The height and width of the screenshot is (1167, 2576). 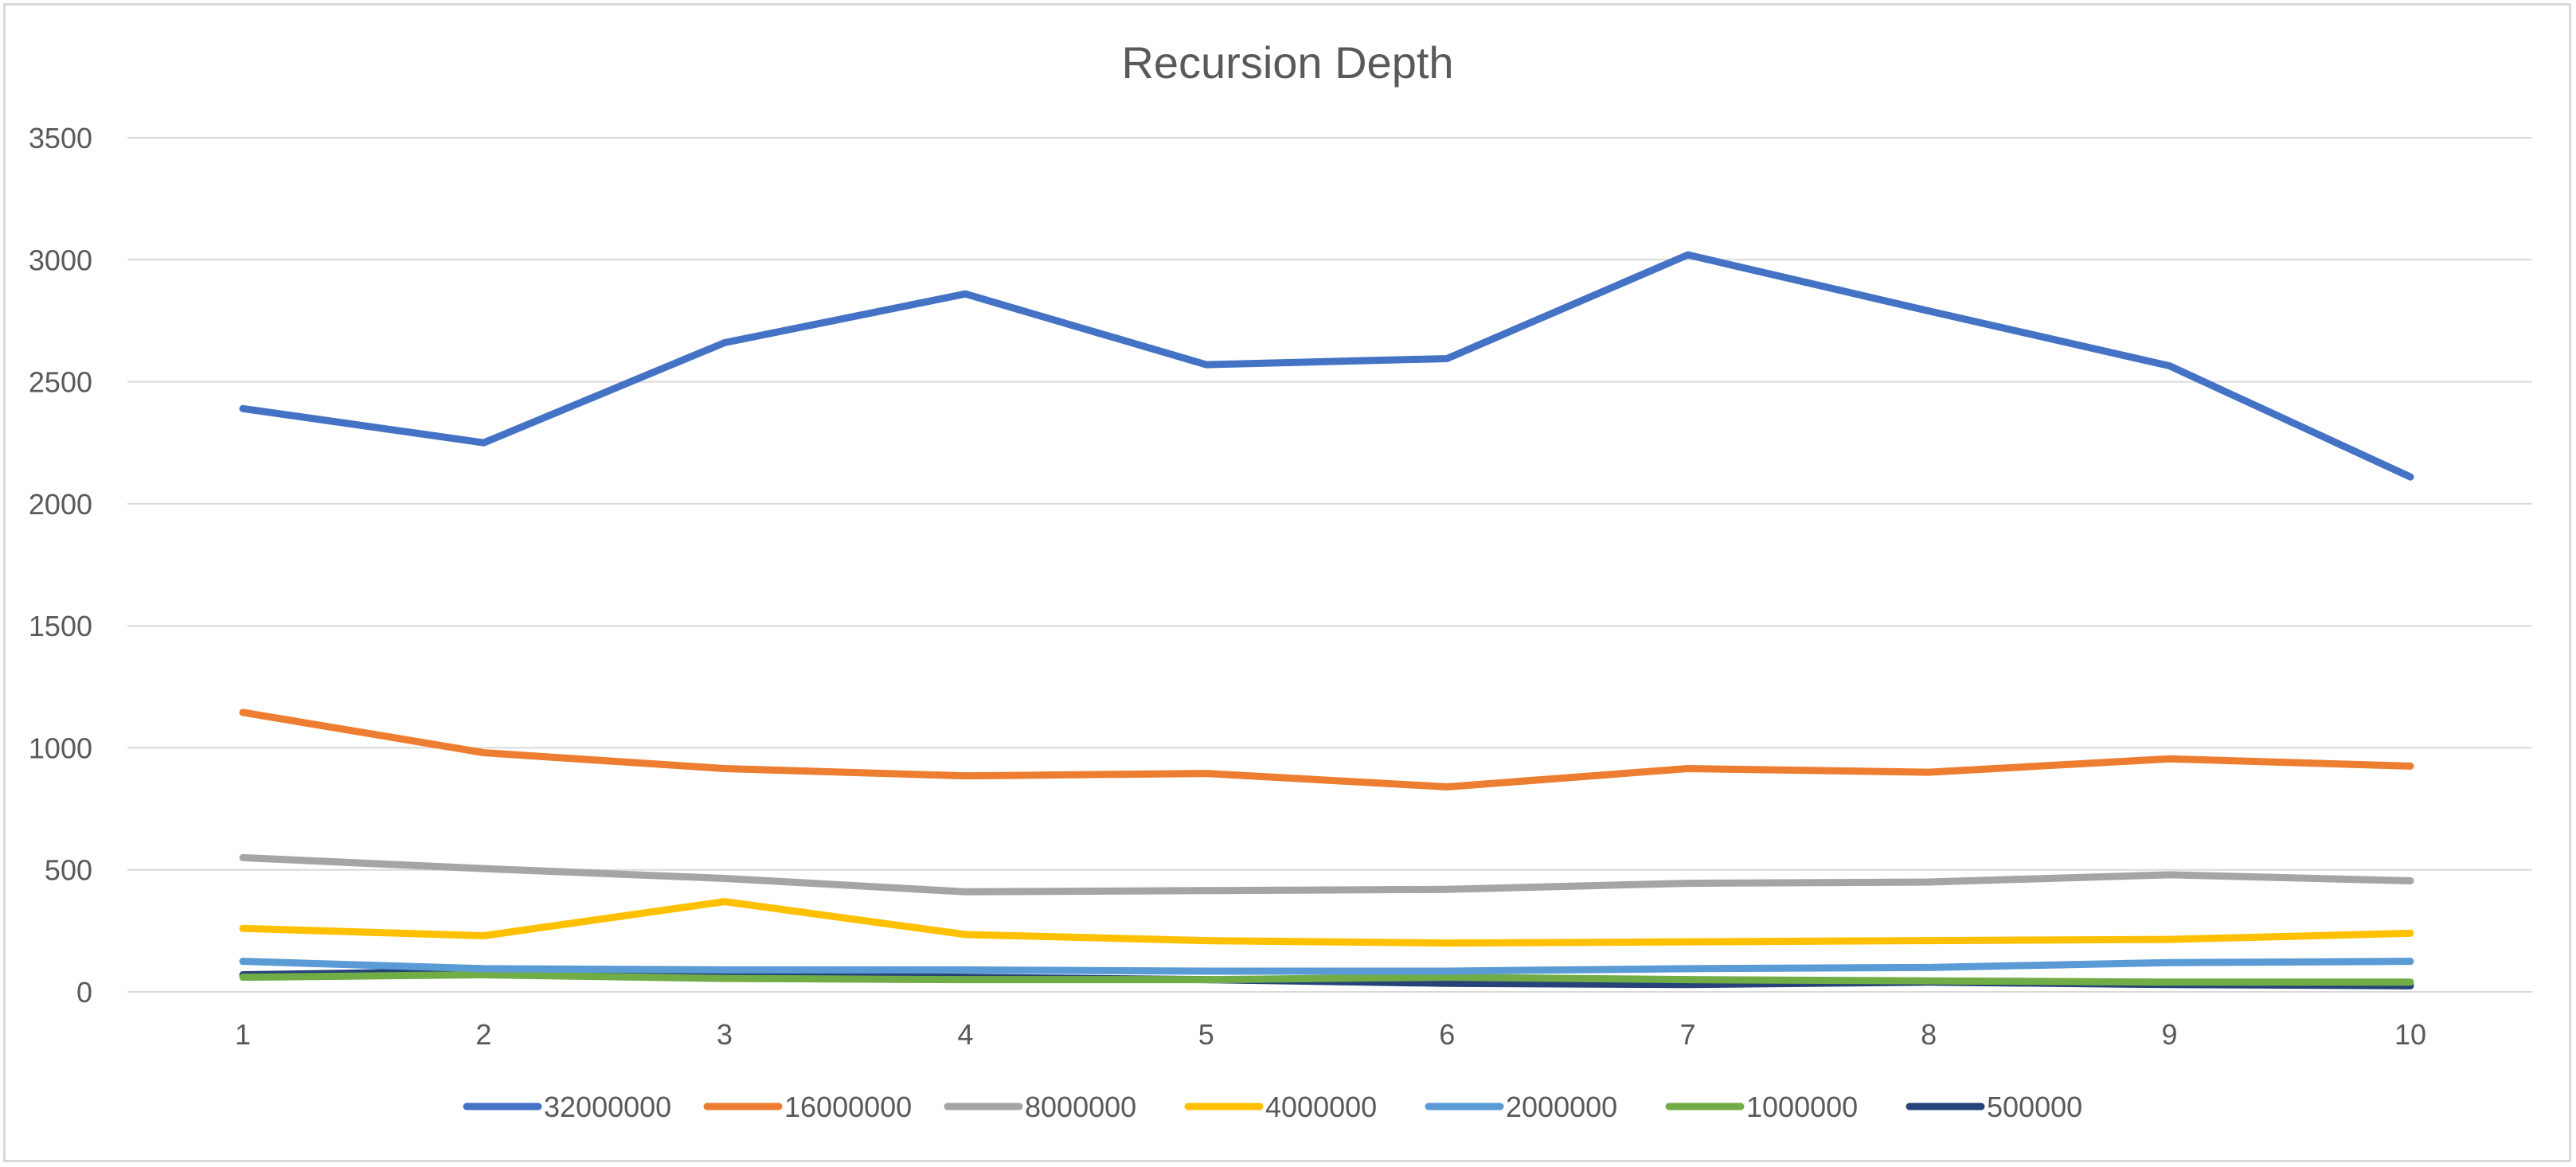 I want to click on legend-item: 2000000, so click(x=1521, y=1107).